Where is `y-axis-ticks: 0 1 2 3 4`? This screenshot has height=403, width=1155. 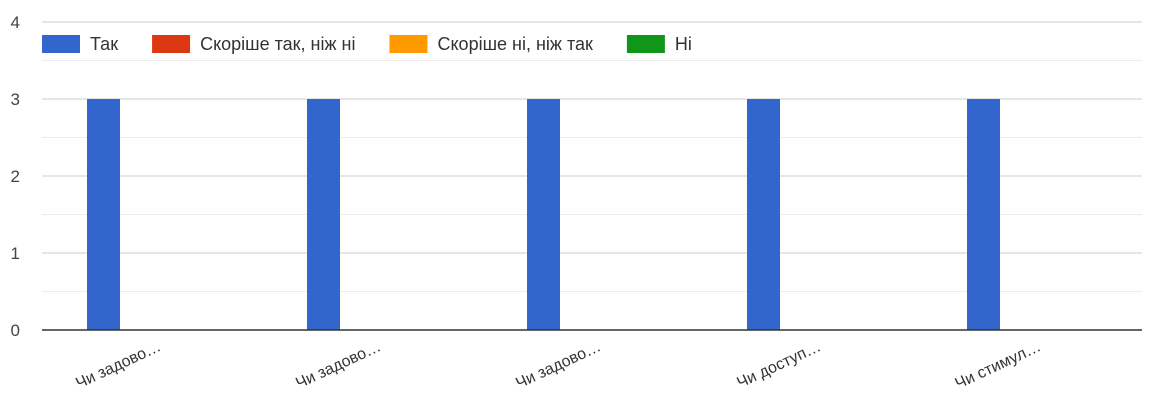 y-axis-ticks: 0 1 2 3 4 is located at coordinates (15, 176).